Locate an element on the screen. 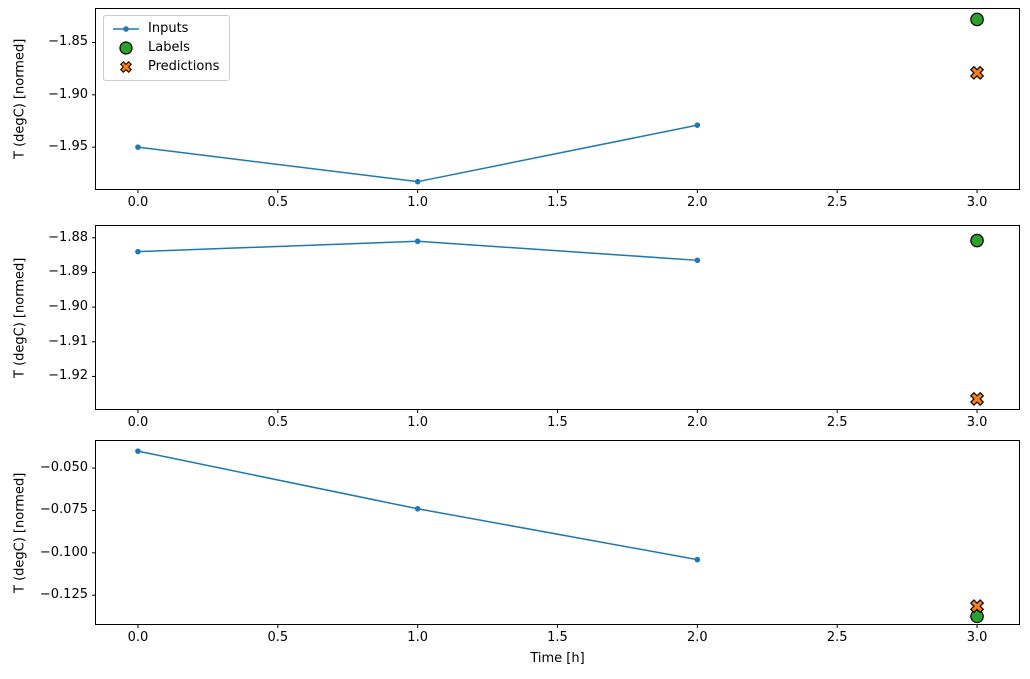  legend-label-predictions: Predictions is located at coordinates (184, 66).